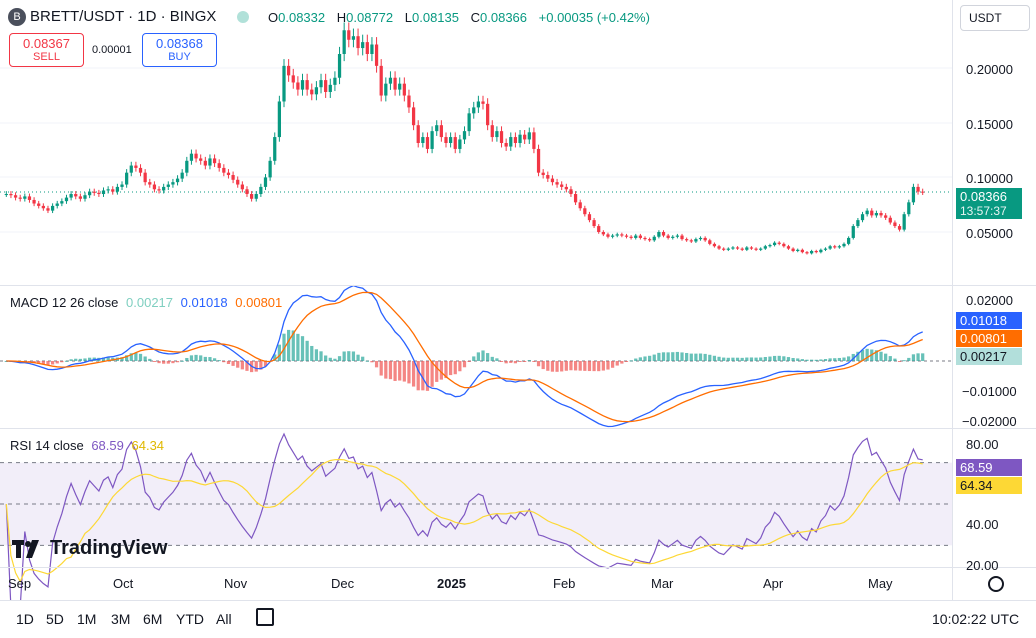 The width and height of the screenshot is (1036, 638). I want to click on ohlc-close: 0.08366, so click(504, 17).